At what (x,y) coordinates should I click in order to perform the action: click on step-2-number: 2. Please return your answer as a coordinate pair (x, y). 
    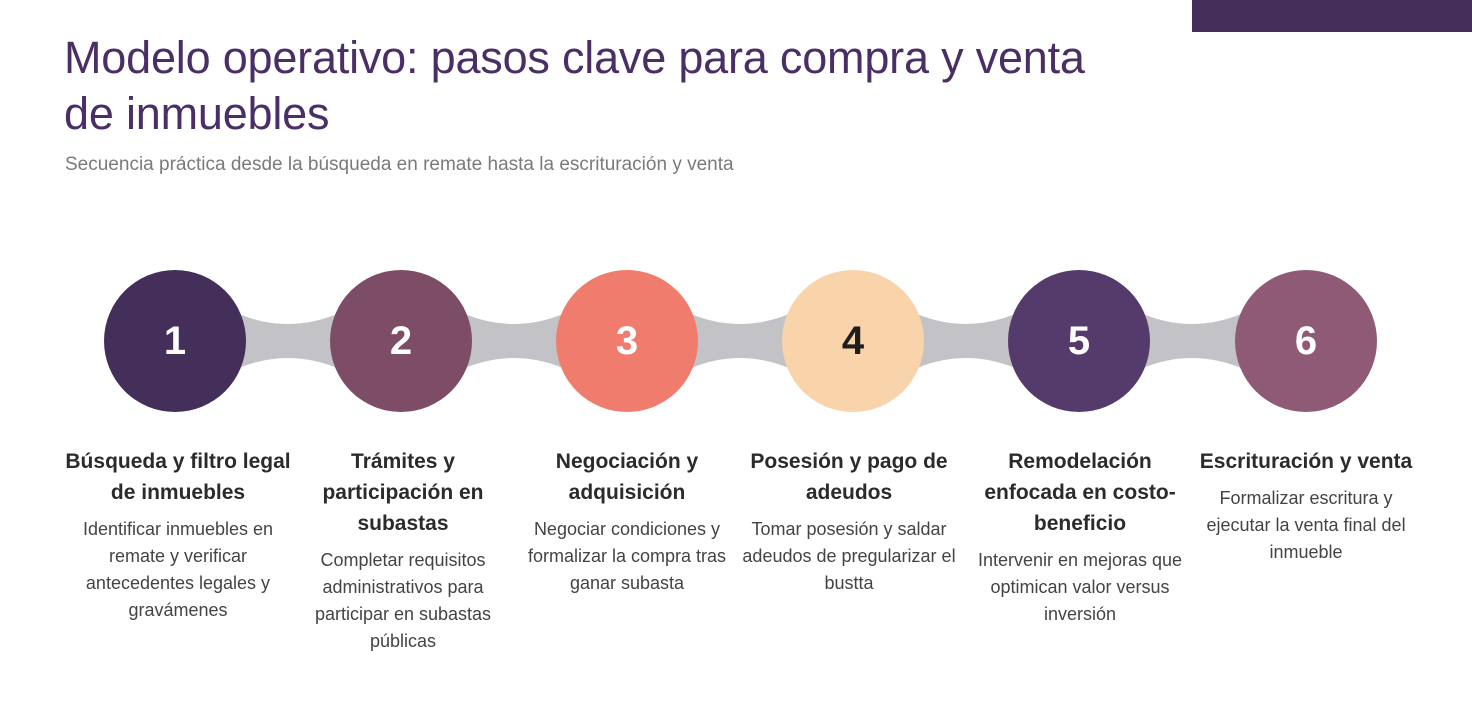
    Looking at the image, I should click on (401, 340).